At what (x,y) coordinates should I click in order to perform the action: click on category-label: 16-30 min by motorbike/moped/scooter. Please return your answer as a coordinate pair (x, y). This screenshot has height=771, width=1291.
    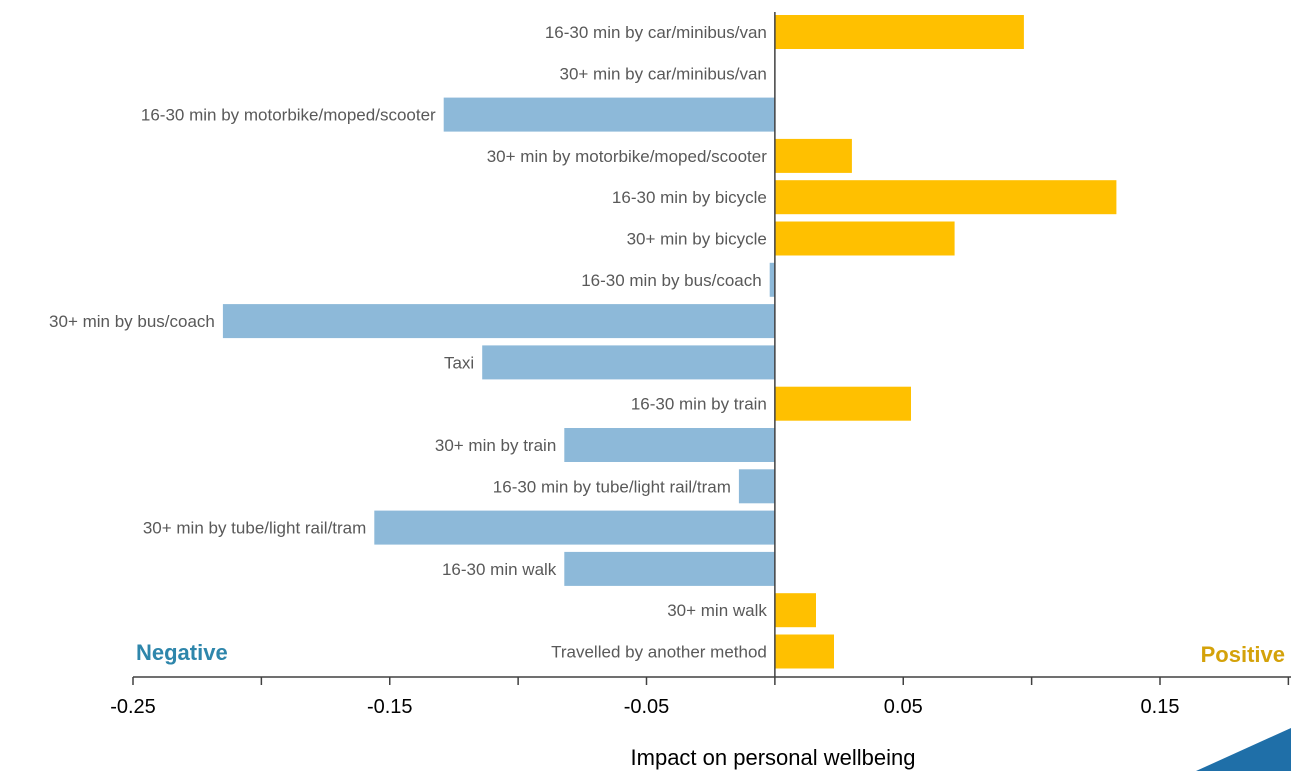
    Looking at the image, I should click on (288, 115).